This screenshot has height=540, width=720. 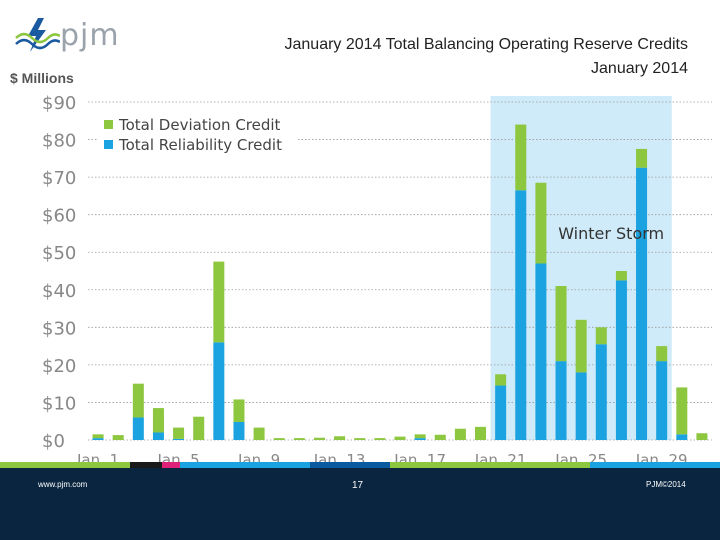 I want to click on legend-box, so click(x=197, y=137).